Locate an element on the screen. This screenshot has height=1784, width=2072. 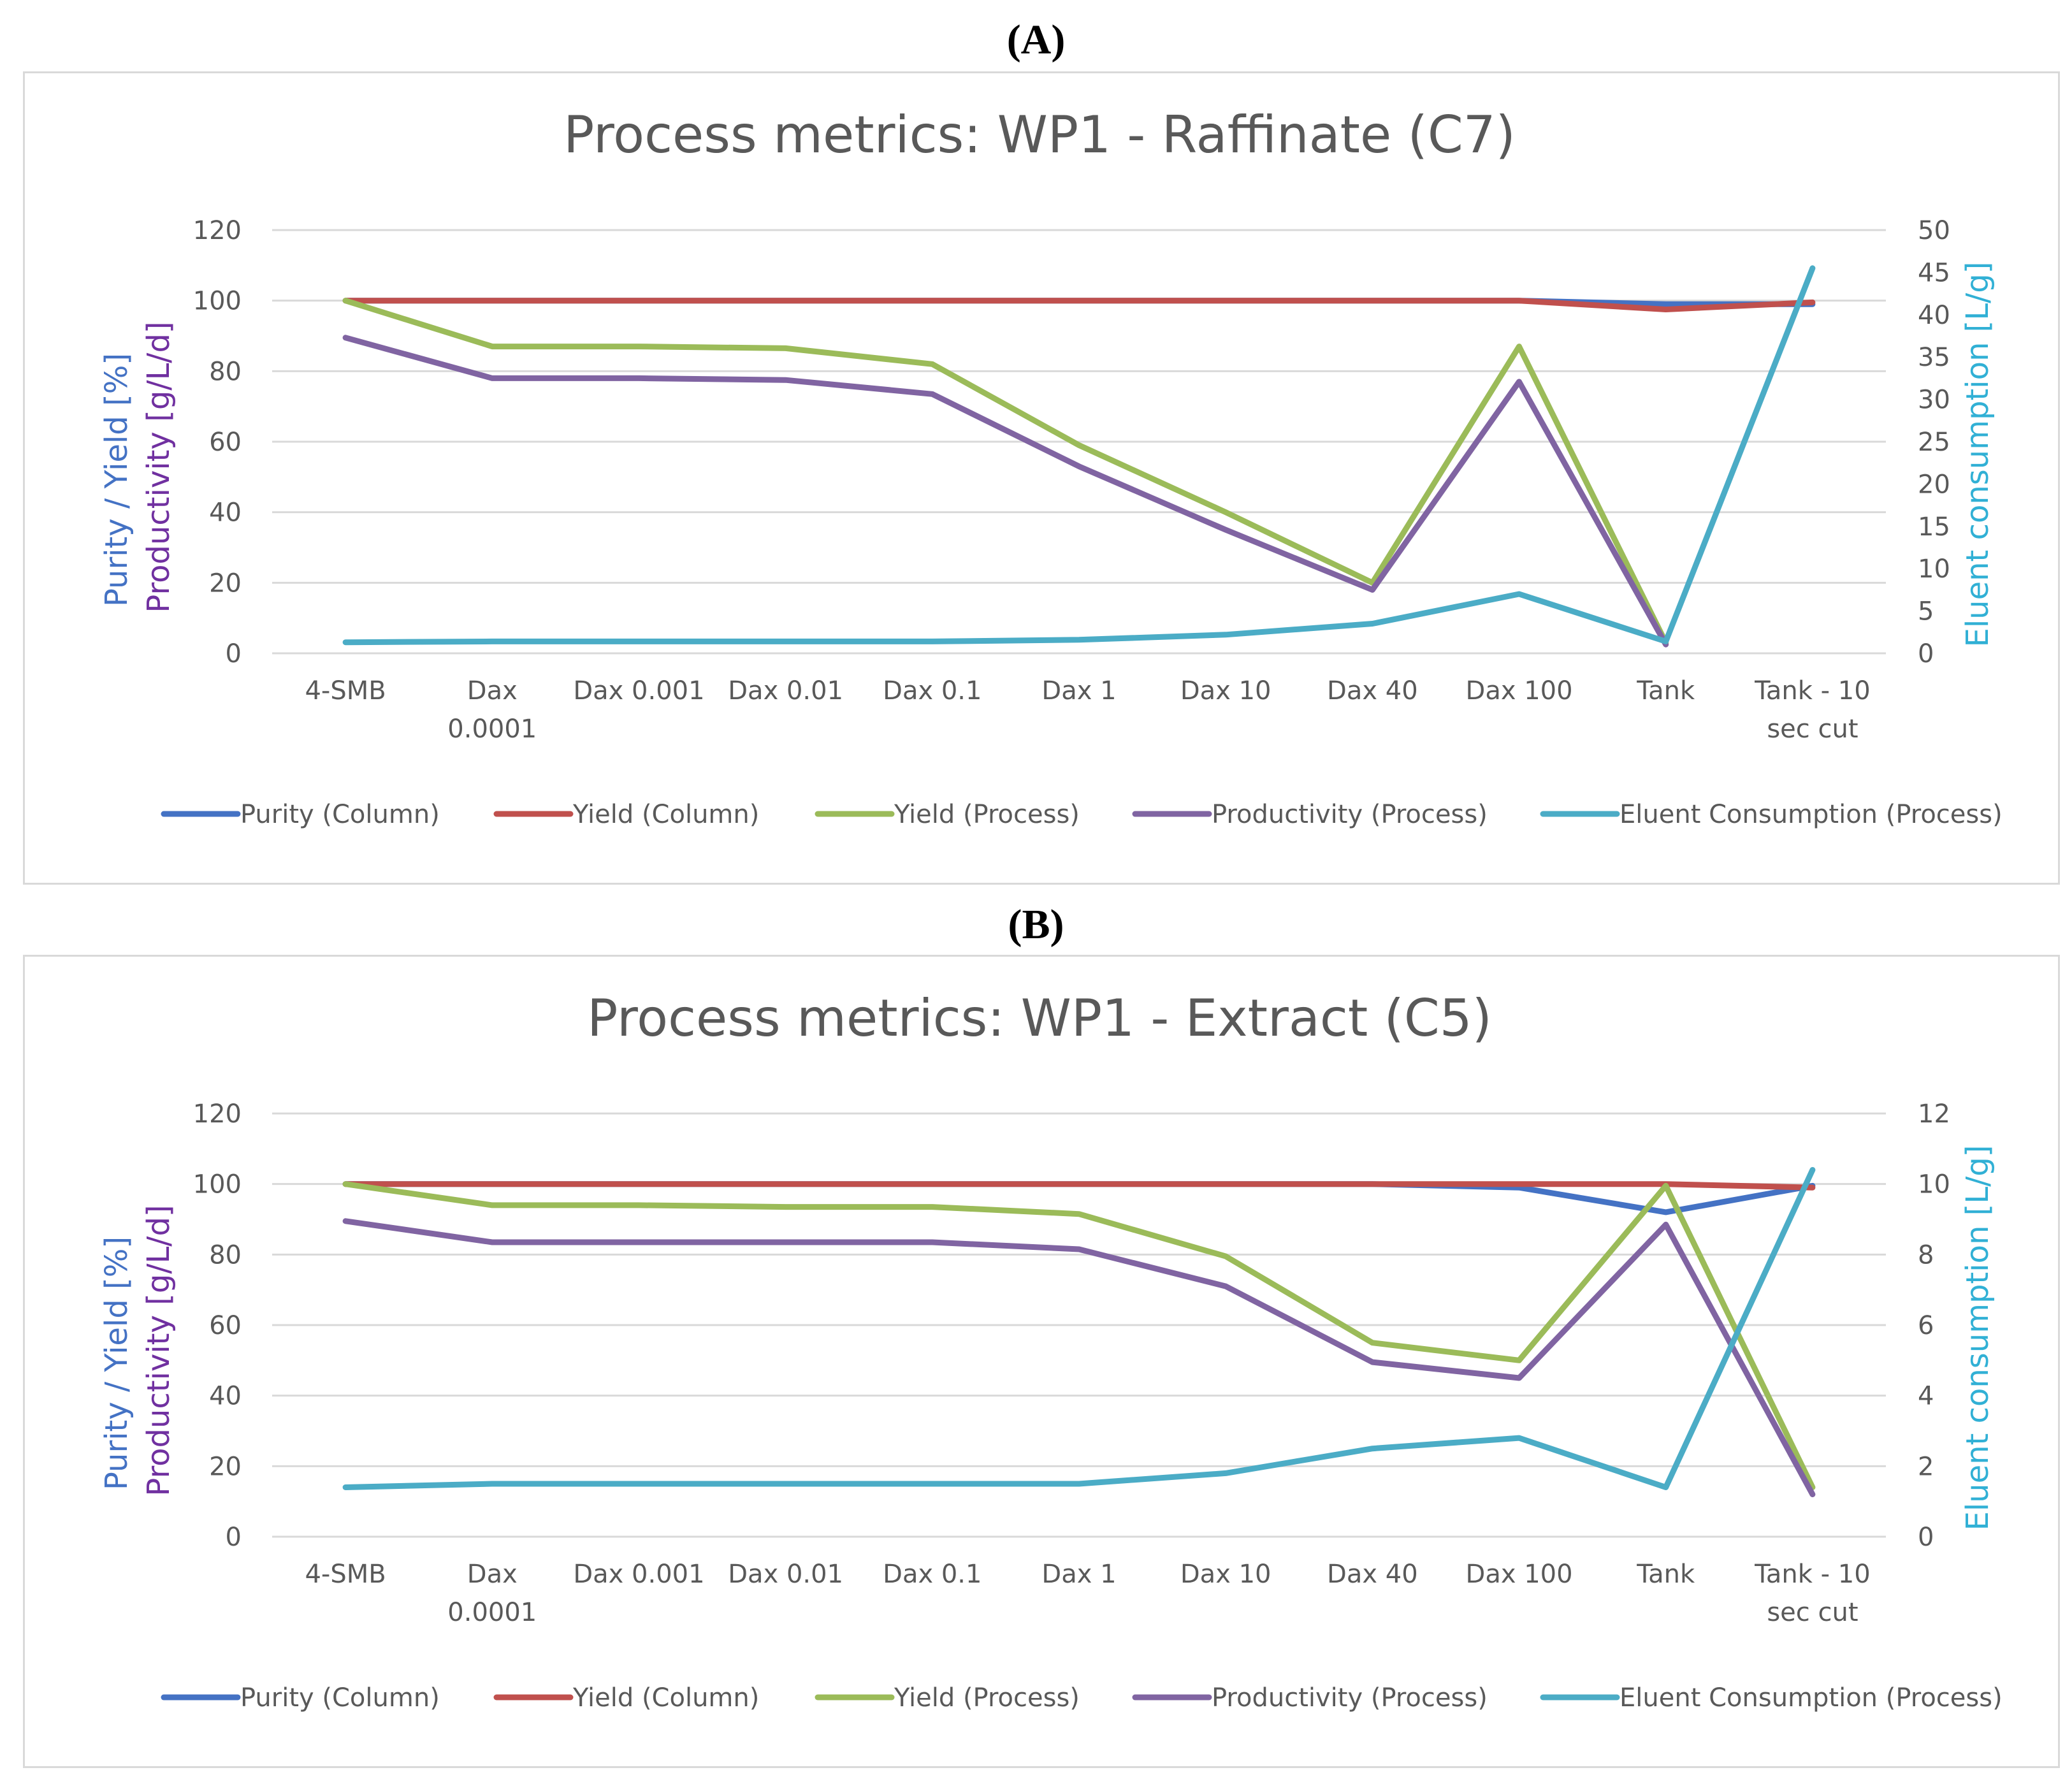
y-tick-right: 4 is located at coordinates (1926, 1396).